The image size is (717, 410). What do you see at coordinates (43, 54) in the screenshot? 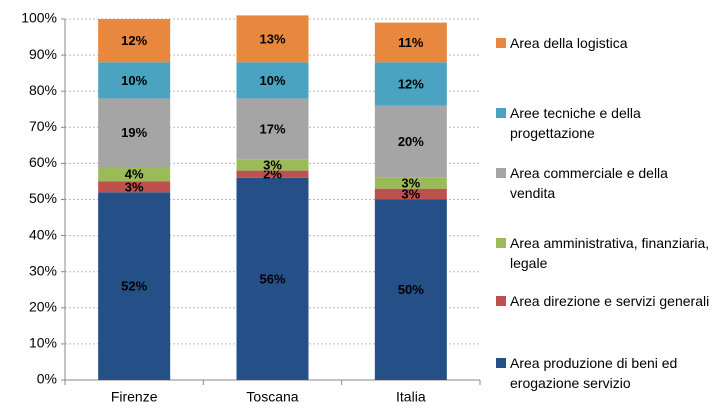
I see `y-tick-label: 90%` at bounding box center [43, 54].